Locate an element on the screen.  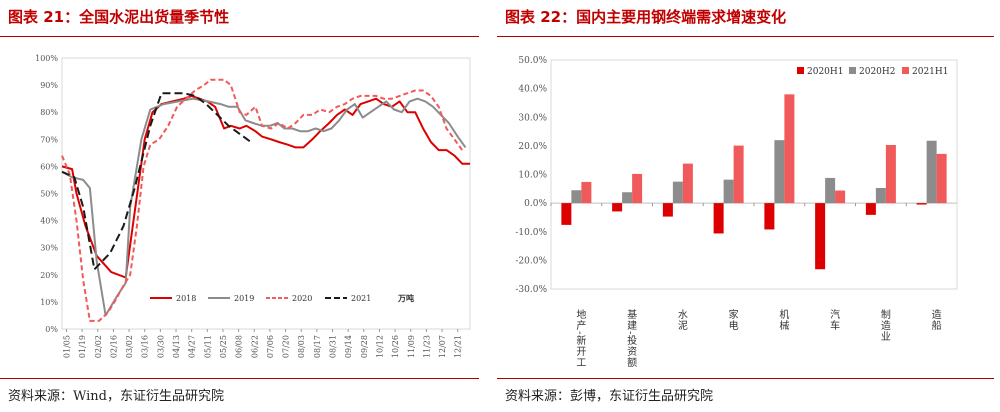
x-category-label: 制造业 is located at coordinates (884, 325).